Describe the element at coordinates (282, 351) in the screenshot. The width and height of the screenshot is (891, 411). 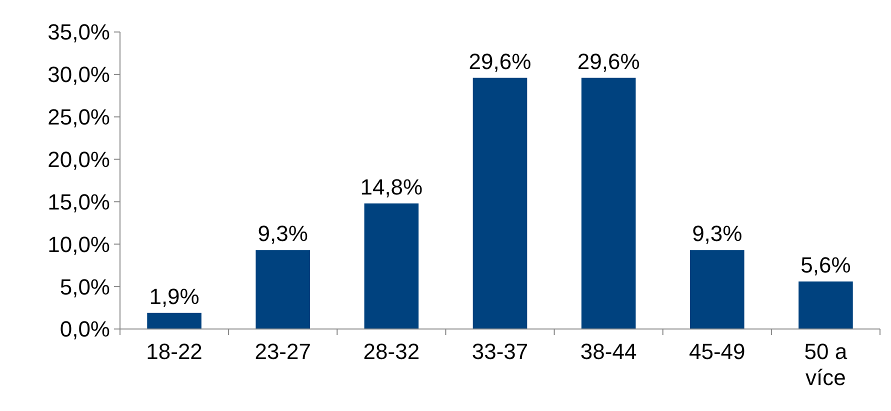
I see `x-tick-label: 23-27` at that location.